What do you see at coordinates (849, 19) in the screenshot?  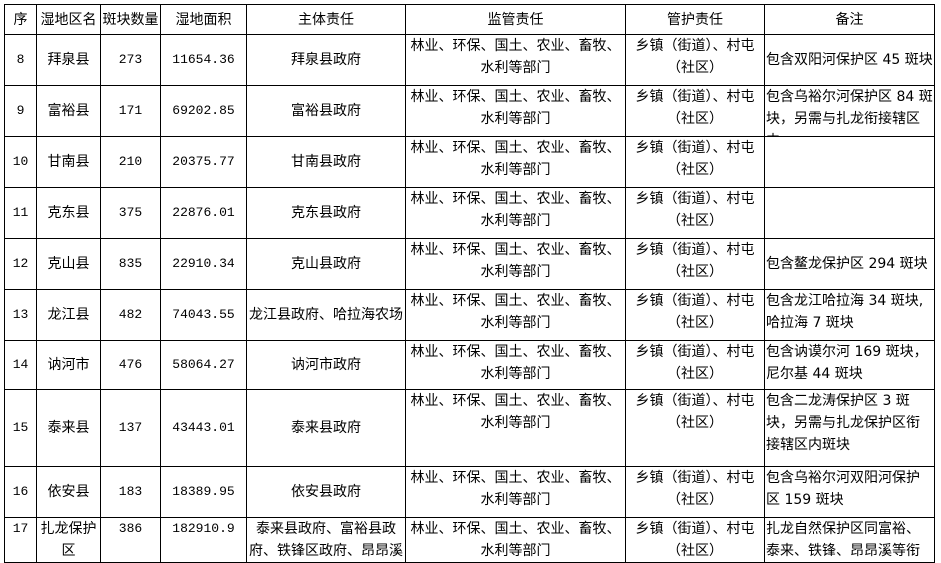 I see `header-cell: 备注` at bounding box center [849, 19].